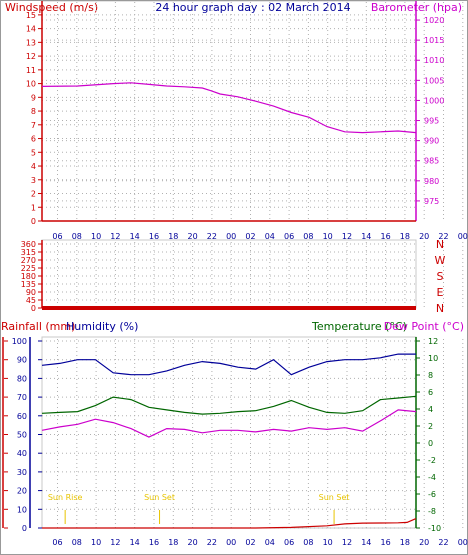 This screenshot has height=555, width=468. Describe the element at coordinates (434, 60) in the screenshot. I see `barometer-axis-tick-label: 1010` at that location.